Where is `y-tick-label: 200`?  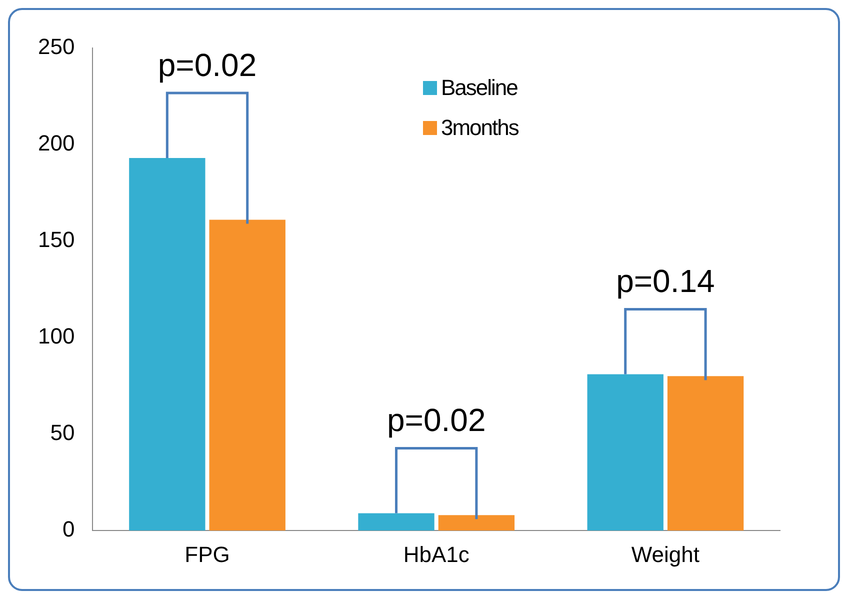 y-tick-label: 200 is located at coordinates (56, 143).